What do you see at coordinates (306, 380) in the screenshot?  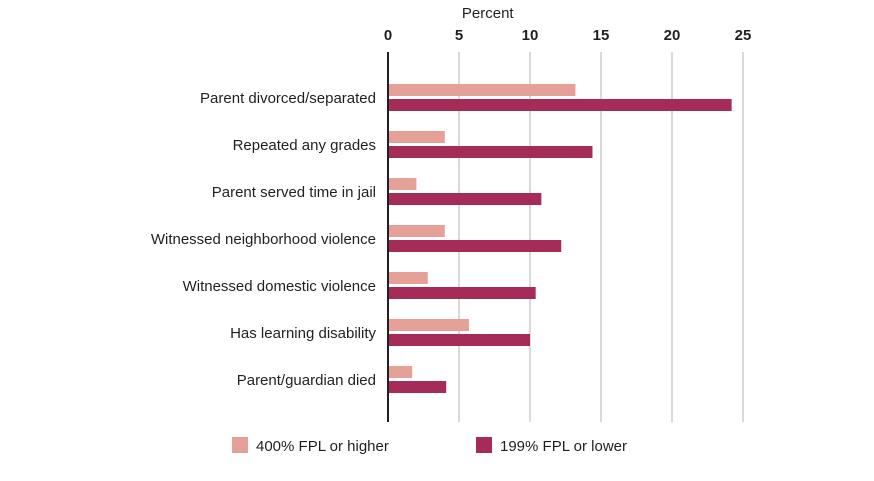 I see `category-label-6: Parent/guardian died` at bounding box center [306, 380].